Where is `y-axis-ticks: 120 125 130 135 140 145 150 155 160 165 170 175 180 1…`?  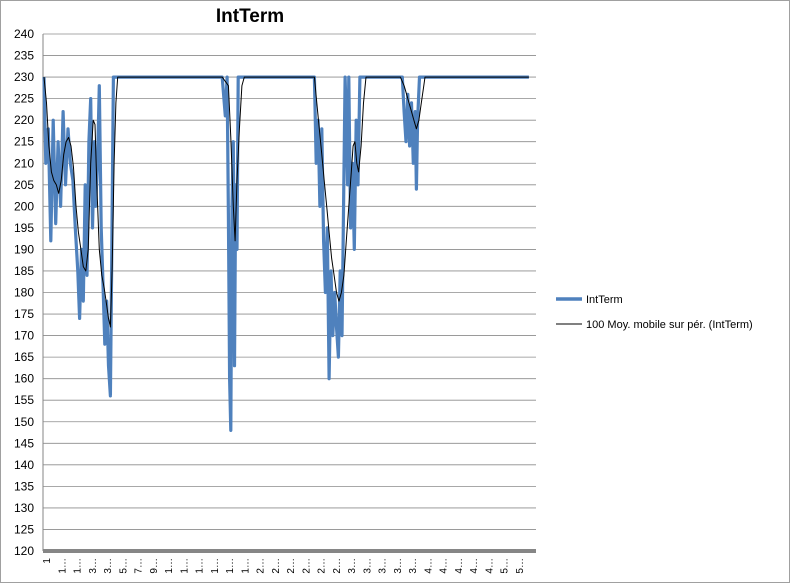 y-axis-ticks: 120 125 130 135 140 145 150 155 160 165 170 175 180 1… is located at coordinates (24, 292).